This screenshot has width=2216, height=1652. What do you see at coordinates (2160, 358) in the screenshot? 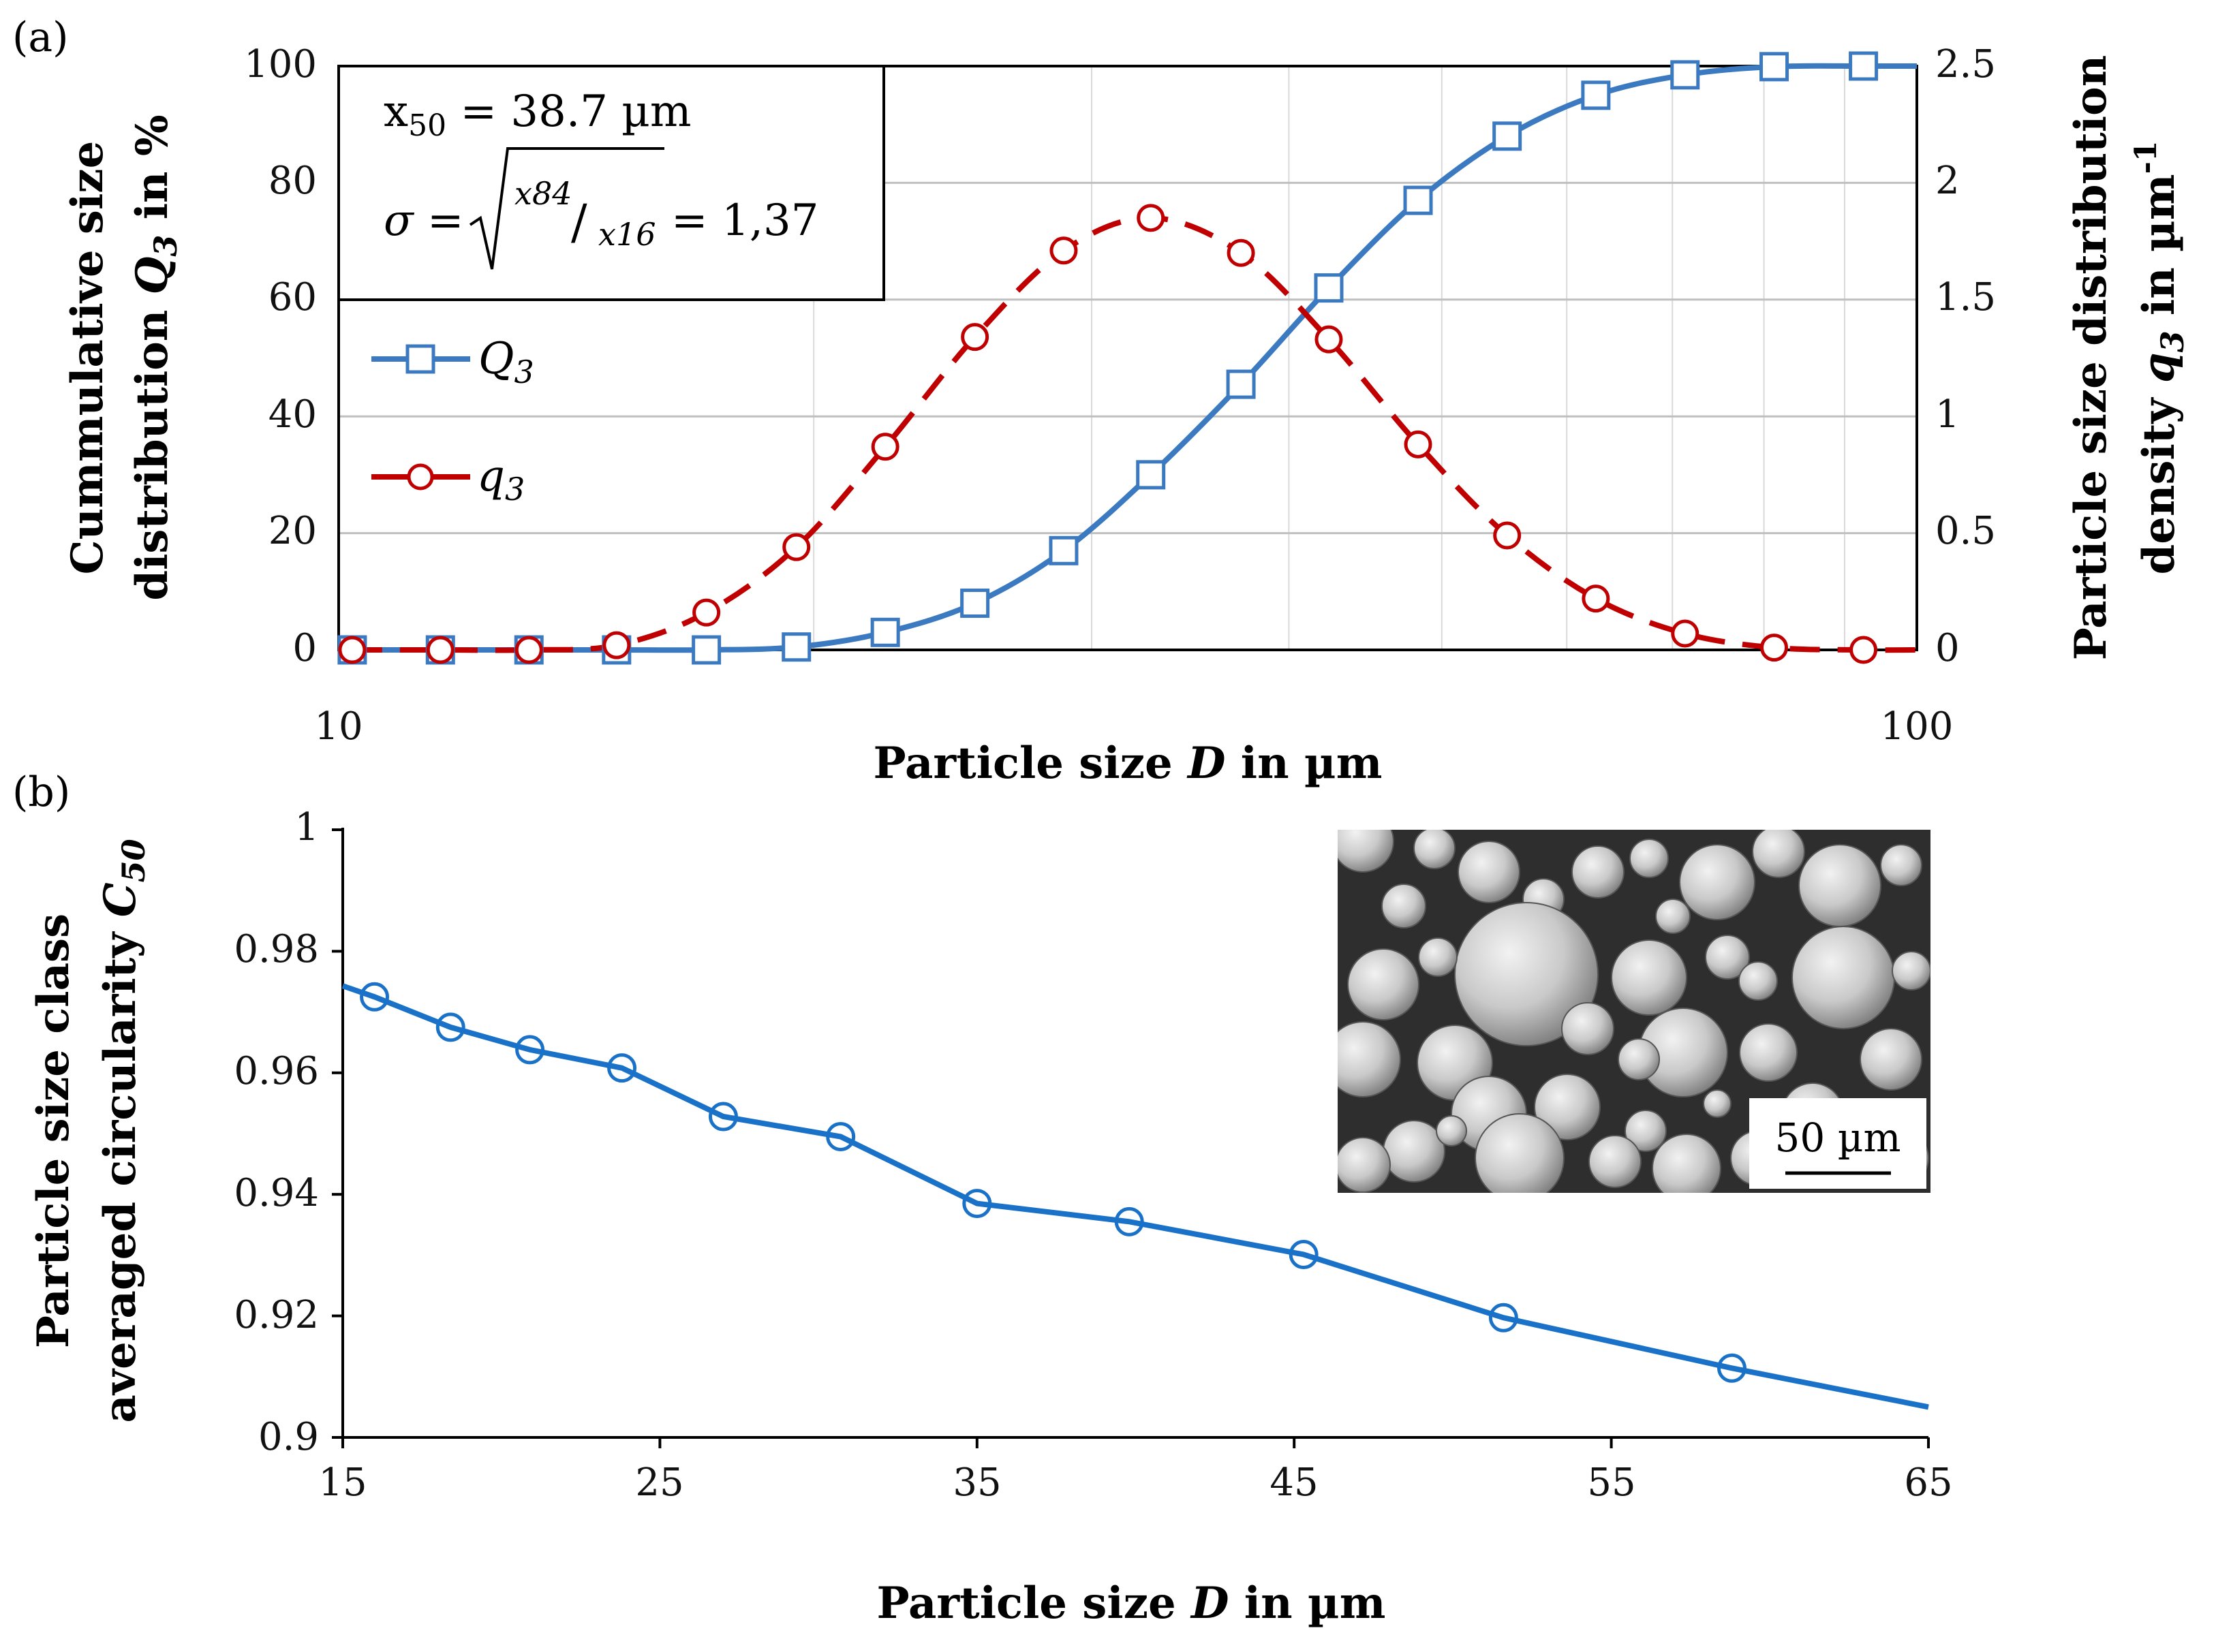
I see `a-right-axis-title-line2: density q3 in µm-1` at bounding box center [2160, 358].